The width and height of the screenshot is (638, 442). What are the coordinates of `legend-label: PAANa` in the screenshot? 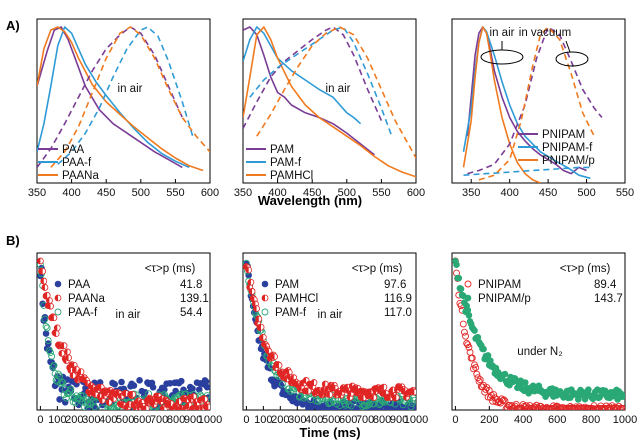 It's located at (86, 299).